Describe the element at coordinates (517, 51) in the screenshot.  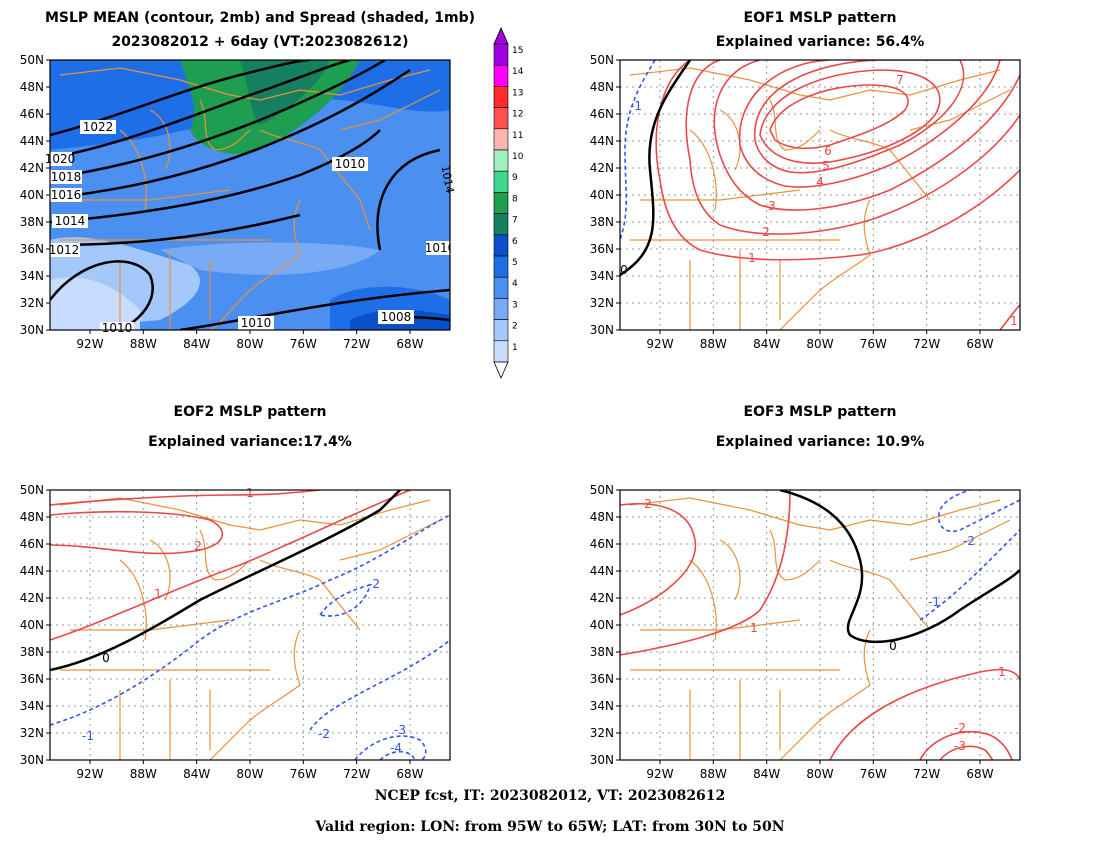
I see `colorbar-label: 15` at that location.